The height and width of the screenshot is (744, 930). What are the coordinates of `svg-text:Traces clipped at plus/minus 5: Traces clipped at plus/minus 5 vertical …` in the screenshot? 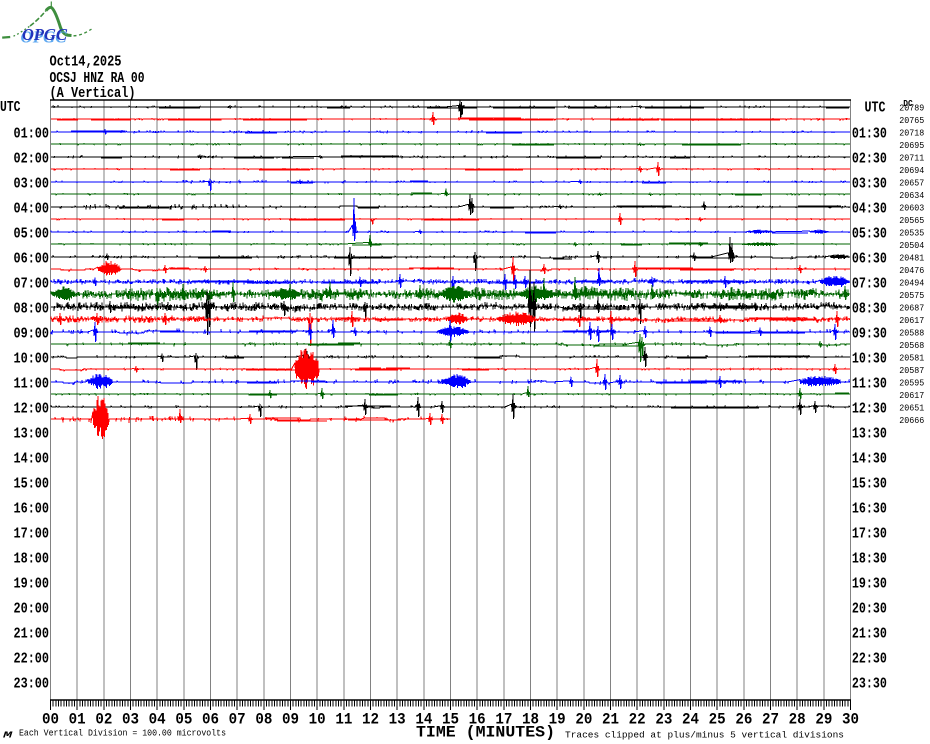 It's located at (704, 736).